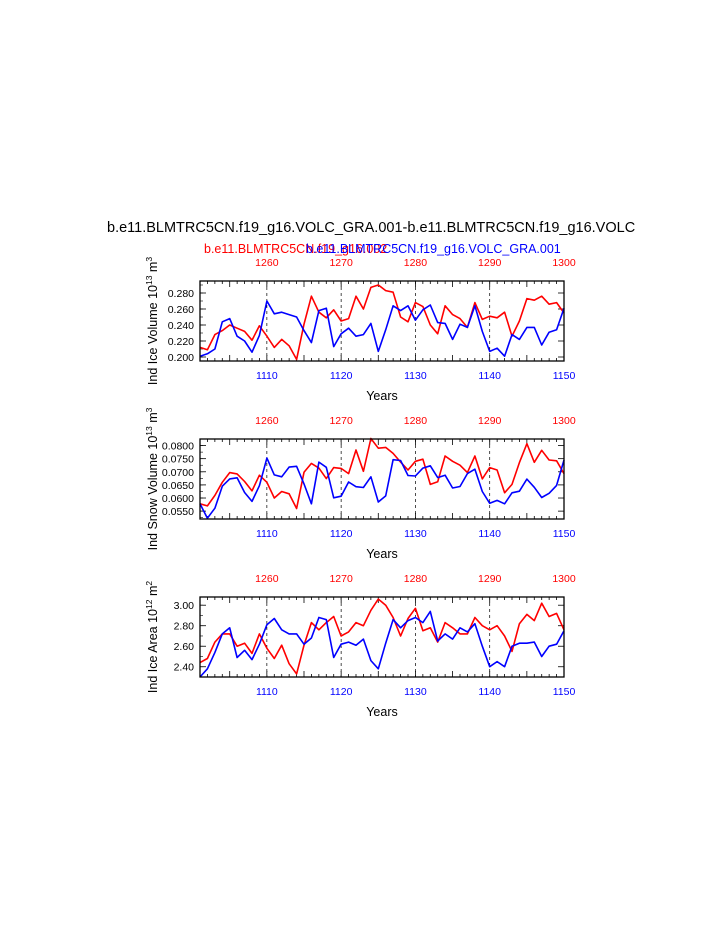 This screenshot has width=723, height=935. What do you see at coordinates (152, 637) in the screenshot?
I see `y-axis-title: Ind Ice Area 1012 m2` at bounding box center [152, 637].